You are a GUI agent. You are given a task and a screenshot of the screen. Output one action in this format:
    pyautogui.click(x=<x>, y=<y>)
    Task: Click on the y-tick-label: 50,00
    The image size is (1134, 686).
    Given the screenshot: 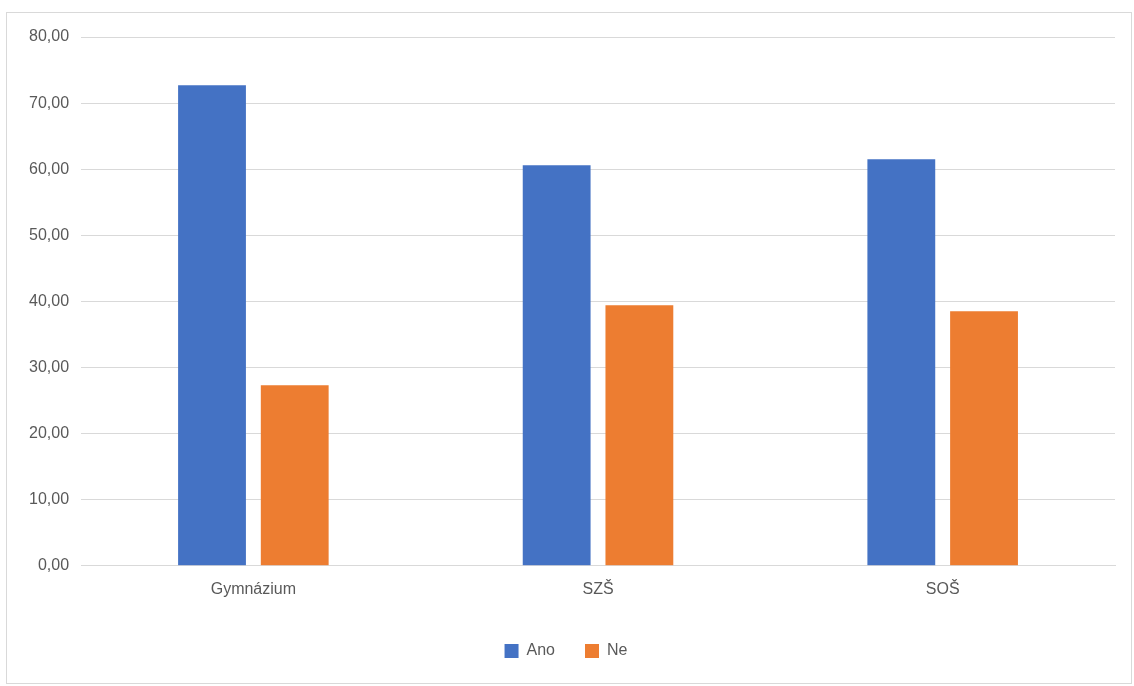 What is the action you would take?
    pyautogui.click(x=49, y=234)
    